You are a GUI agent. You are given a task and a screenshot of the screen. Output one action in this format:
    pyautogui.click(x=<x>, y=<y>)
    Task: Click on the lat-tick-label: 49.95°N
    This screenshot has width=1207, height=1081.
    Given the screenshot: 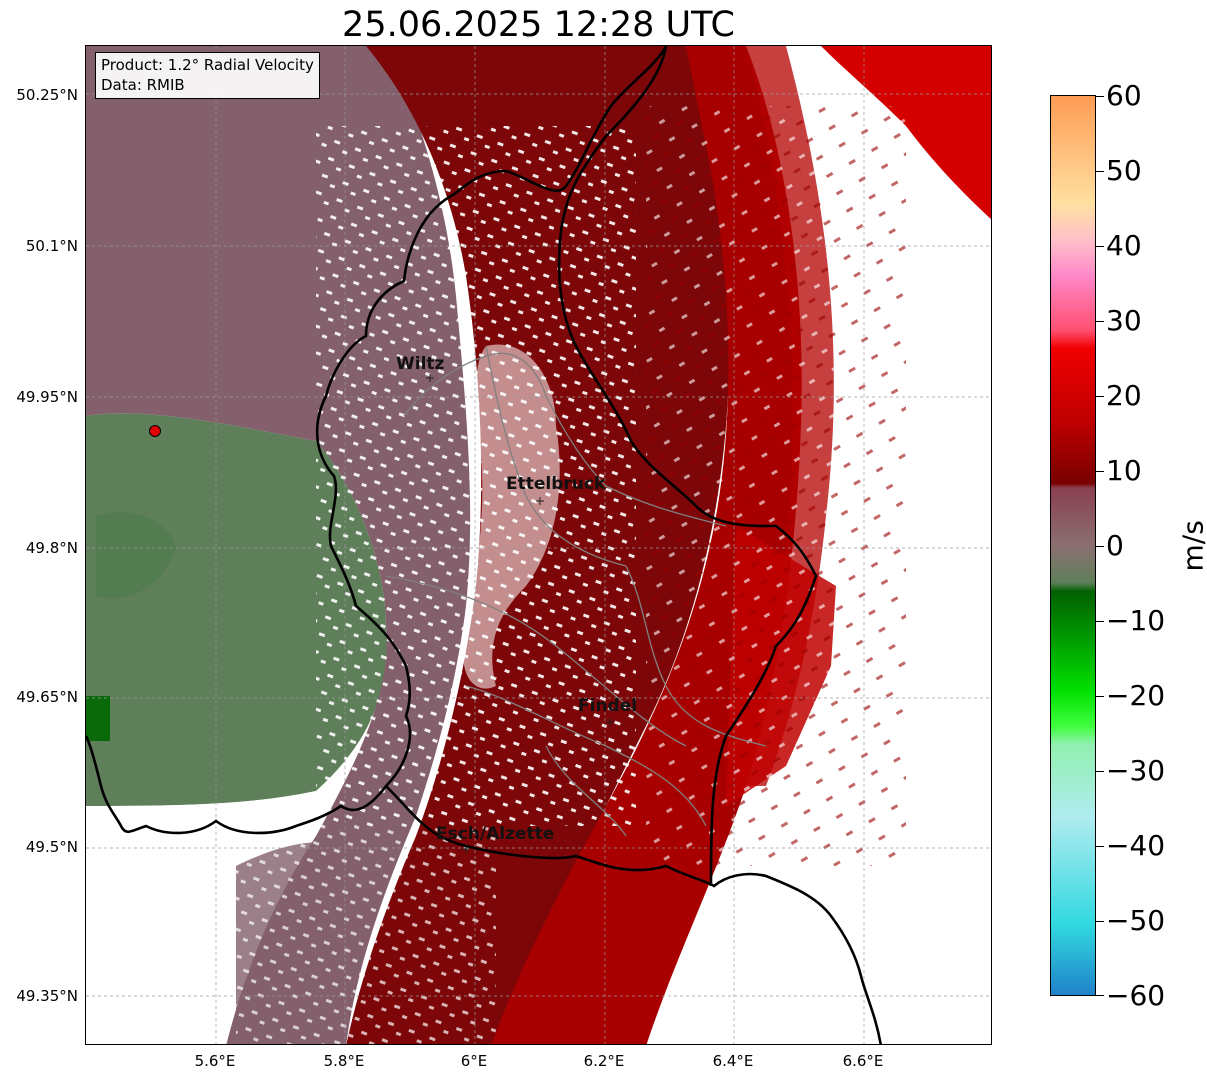 What is the action you would take?
    pyautogui.click(x=47, y=397)
    